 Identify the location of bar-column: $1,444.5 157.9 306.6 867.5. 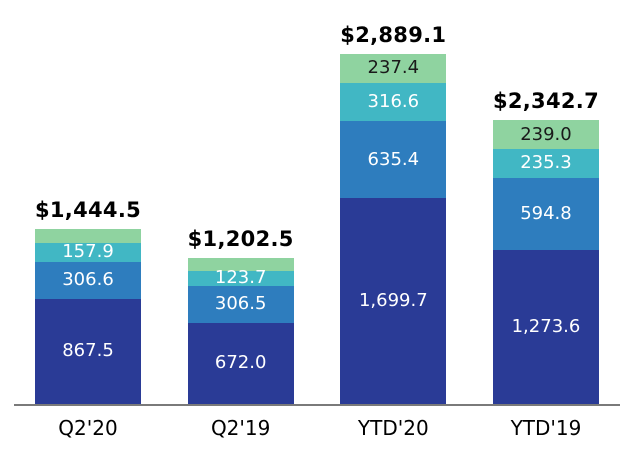
(88, 301).